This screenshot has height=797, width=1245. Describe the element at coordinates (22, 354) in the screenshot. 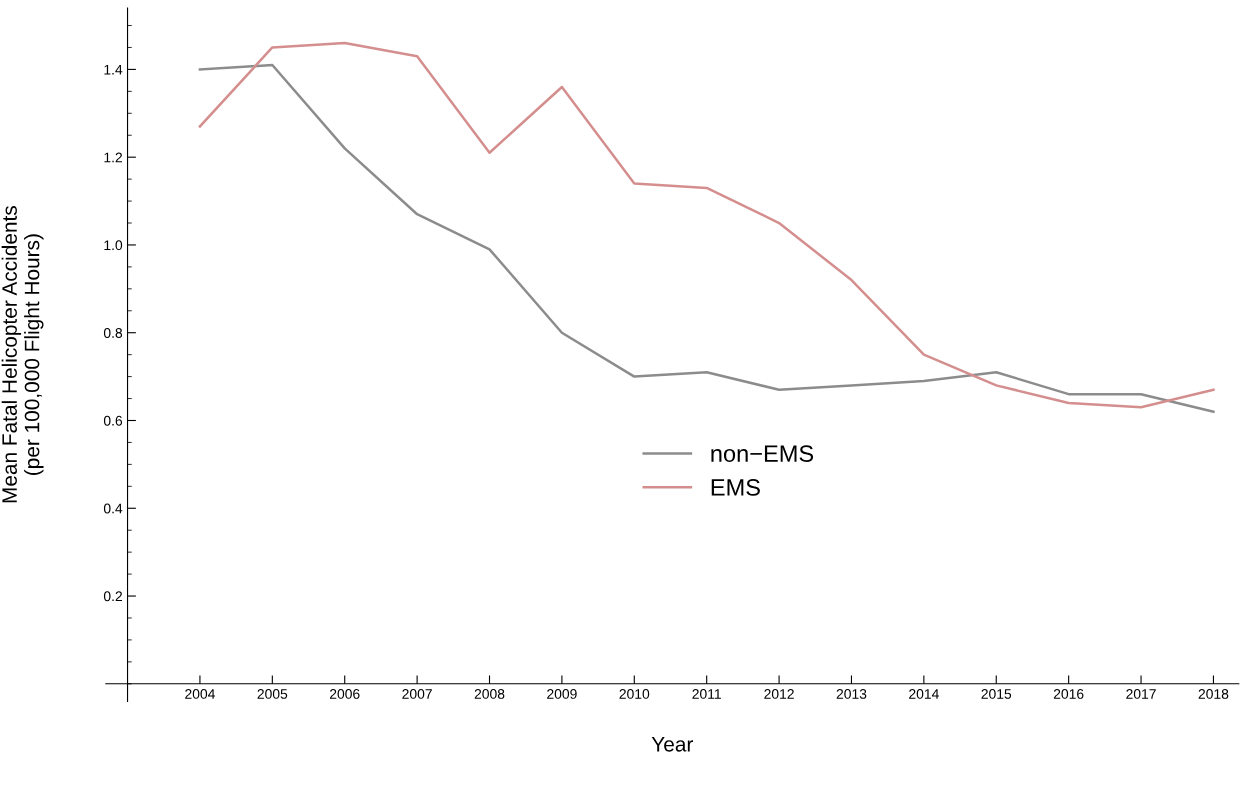

I see `y-axis-title: Mean Fatal Helicopter Accidents (per 100,000 Flight Hours)` at that location.